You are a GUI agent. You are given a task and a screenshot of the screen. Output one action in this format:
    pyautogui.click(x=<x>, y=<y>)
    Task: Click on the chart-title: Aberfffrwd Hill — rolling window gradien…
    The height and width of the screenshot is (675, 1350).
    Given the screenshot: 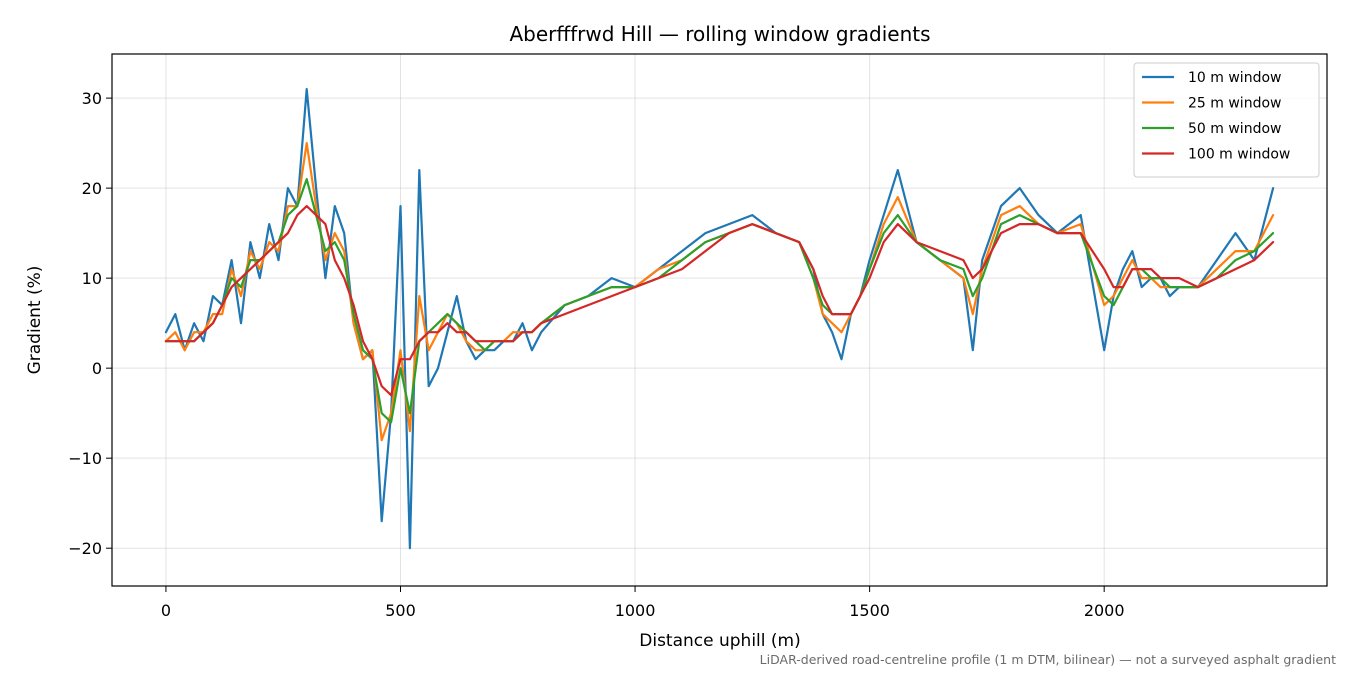 What is the action you would take?
    pyautogui.click(x=719, y=34)
    